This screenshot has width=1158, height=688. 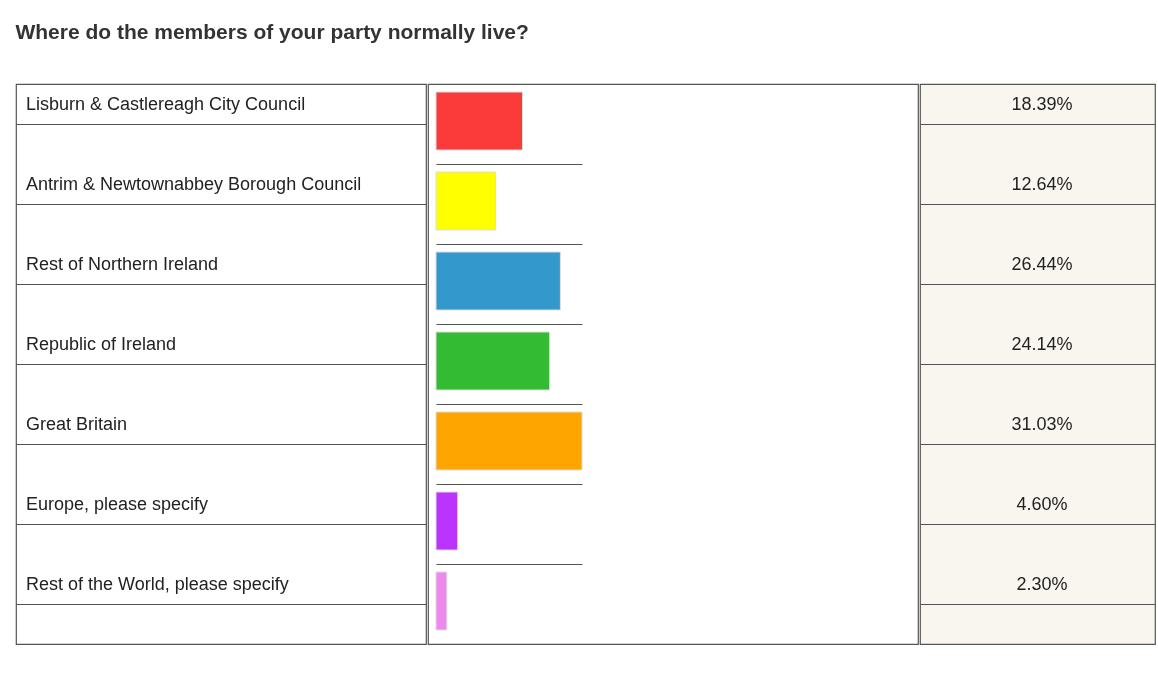 What do you see at coordinates (1042, 104) in the screenshot?
I see `data-label: 18.39%` at bounding box center [1042, 104].